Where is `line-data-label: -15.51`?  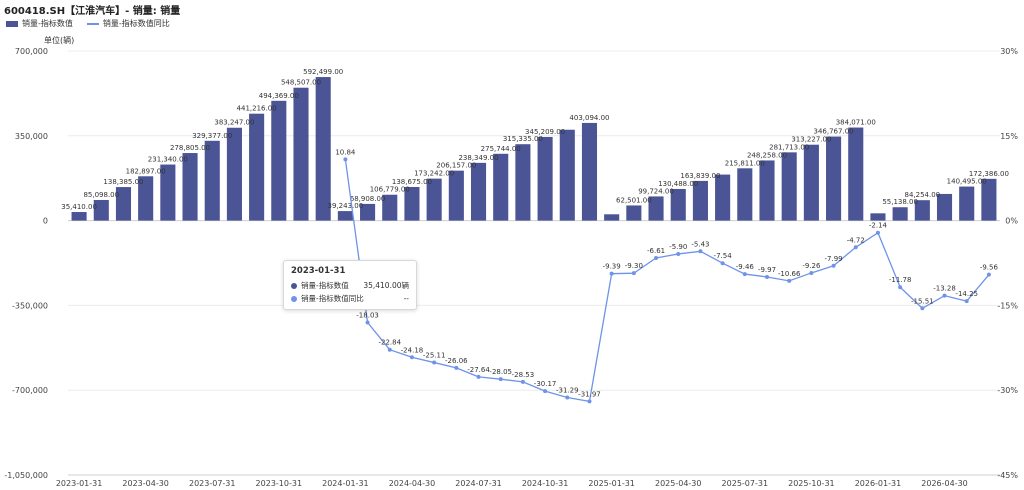
line-data-label: -15.51 is located at coordinates (922, 301).